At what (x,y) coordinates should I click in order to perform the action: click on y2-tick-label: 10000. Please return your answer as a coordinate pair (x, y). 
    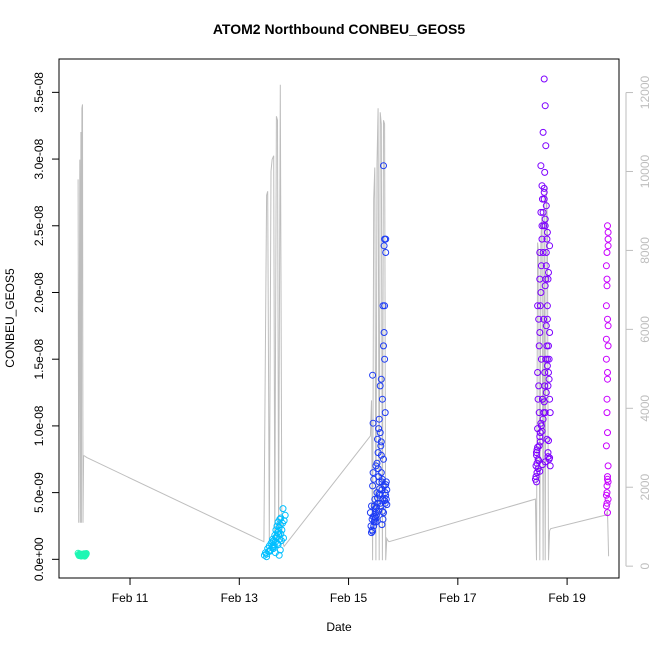
    Looking at the image, I should click on (644, 171).